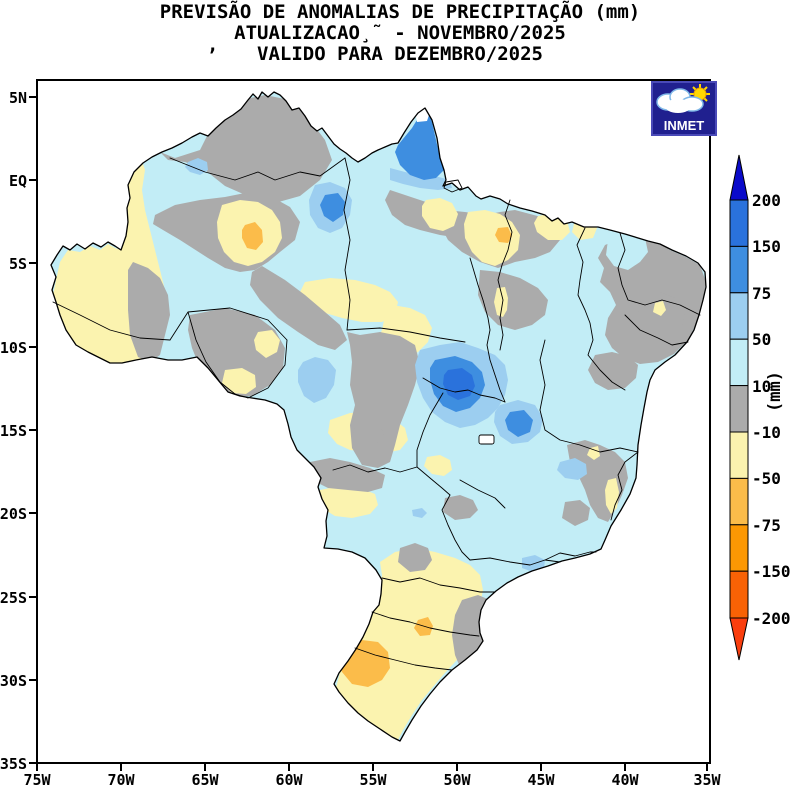  Describe the element at coordinates (425, 624) in the screenshot. I see `border-parana-sc` at that location.